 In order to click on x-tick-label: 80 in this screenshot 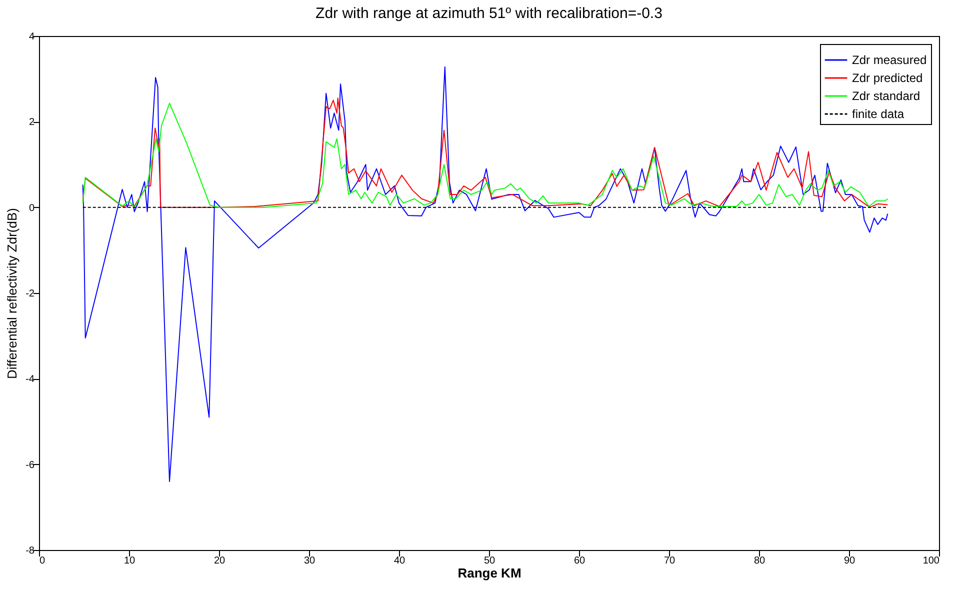, I will do `click(760, 561)`.